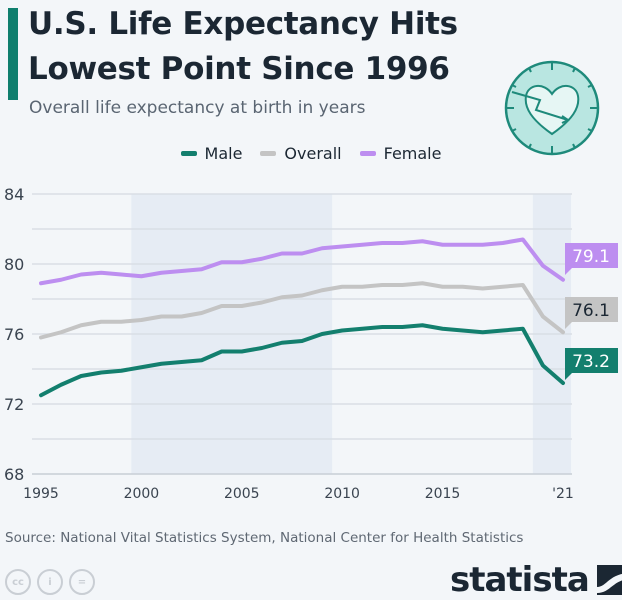  Describe the element at coordinates (242, 494) in the screenshot. I see `x-tick-label: 2005` at that location.